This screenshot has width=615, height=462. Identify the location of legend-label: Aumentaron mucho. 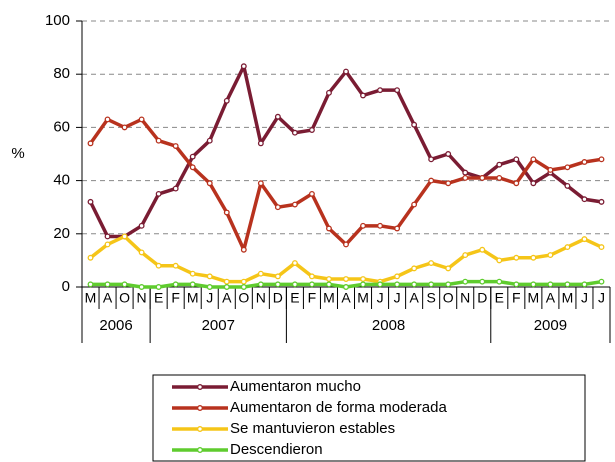
(295, 386).